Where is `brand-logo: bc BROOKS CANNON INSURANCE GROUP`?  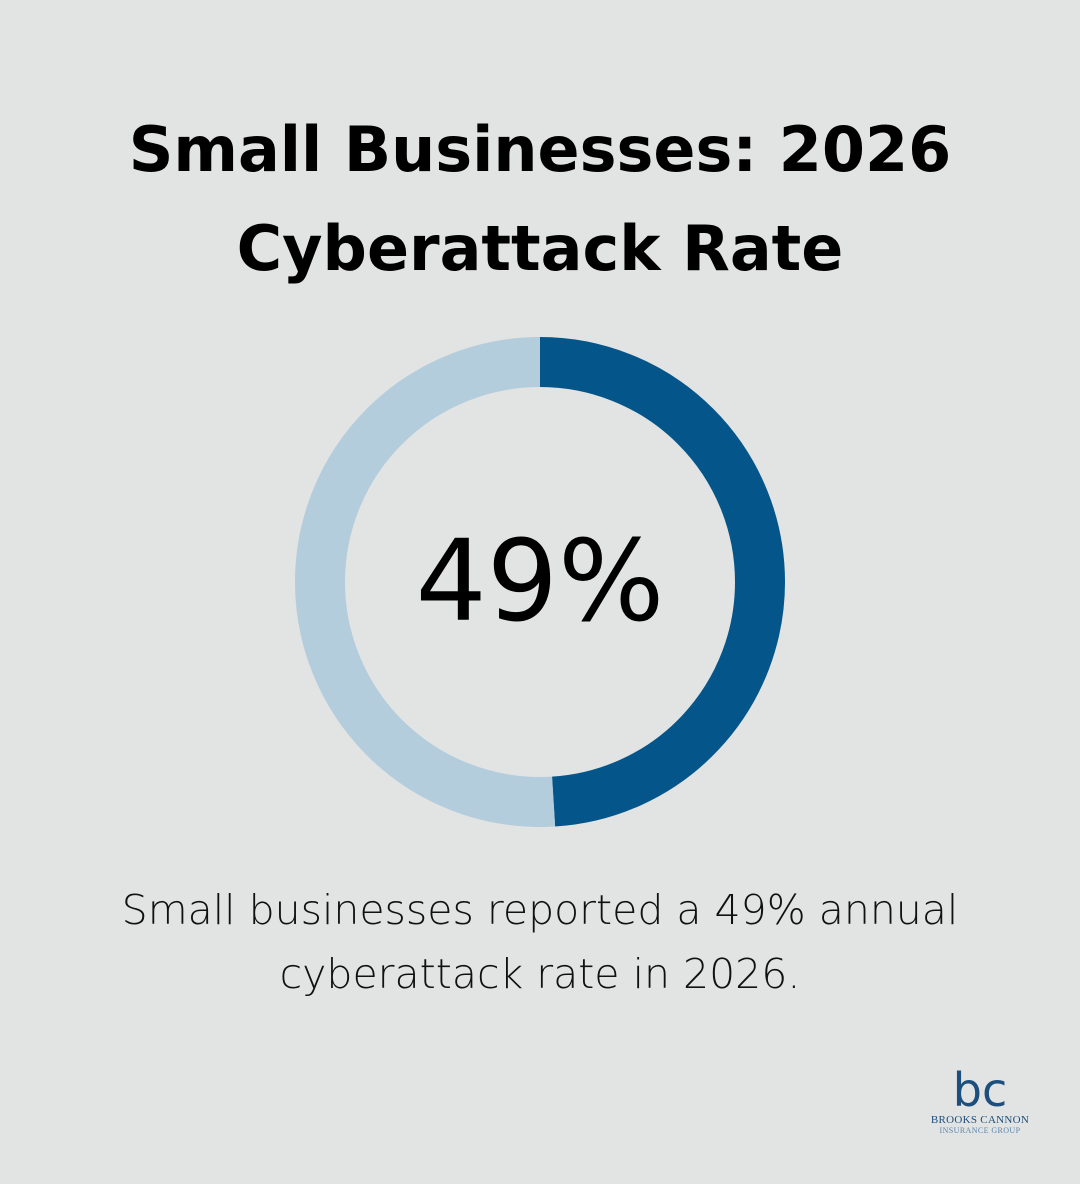
brand-logo: bc BROOKS CANNON INSURANCE GROUP is located at coordinates (980, 1104).